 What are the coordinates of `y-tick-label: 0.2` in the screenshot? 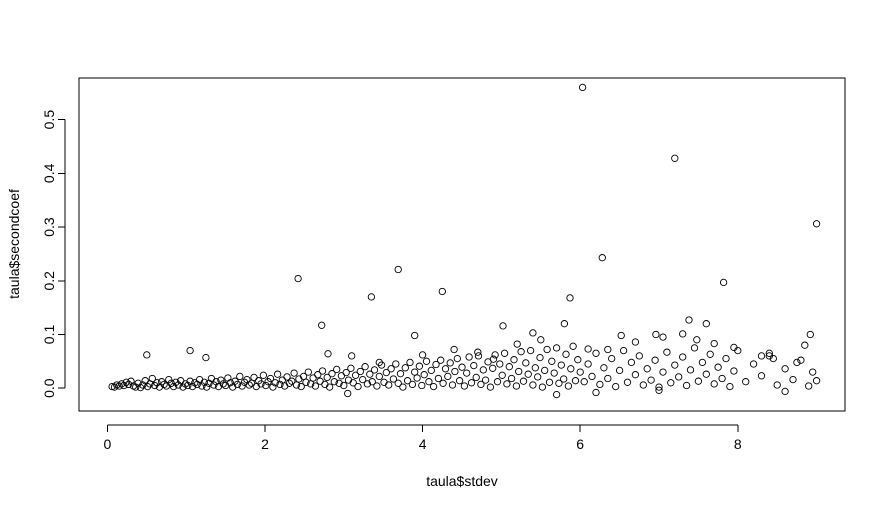 It's located at (49, 281).